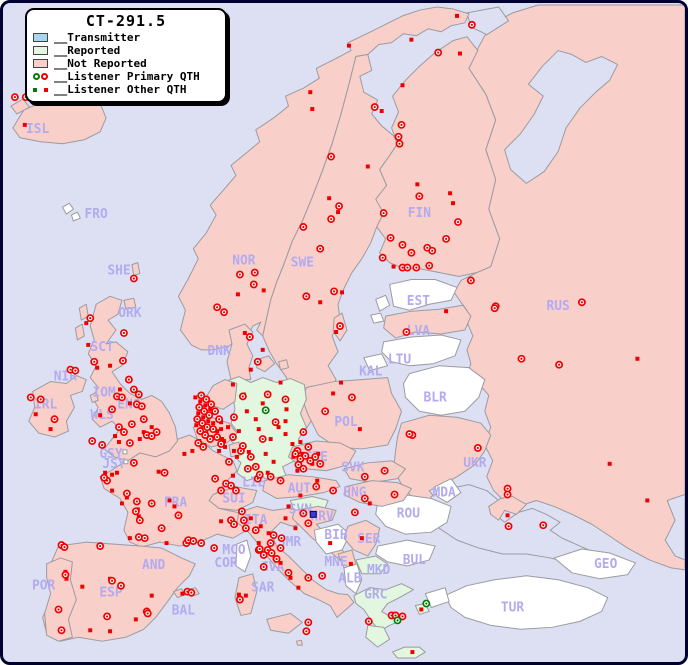 The width and height of the screenshot is (688, 665). What do you see at coordinates (263, 588) in the screenshot?
I see `country-label-sar: SAR` at bounding box center [263, 588].